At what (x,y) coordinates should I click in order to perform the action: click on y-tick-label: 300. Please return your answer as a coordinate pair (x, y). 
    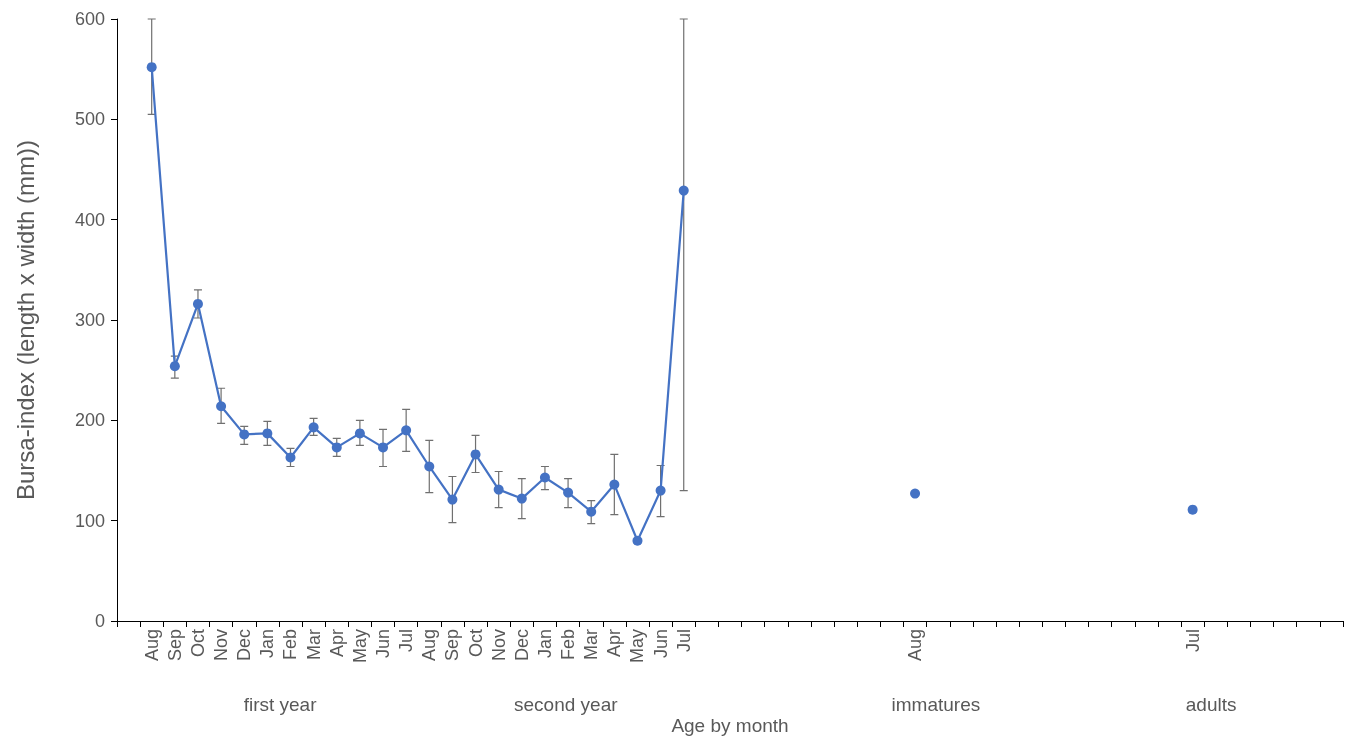
    Looking at the image, I should click on (89, 320).